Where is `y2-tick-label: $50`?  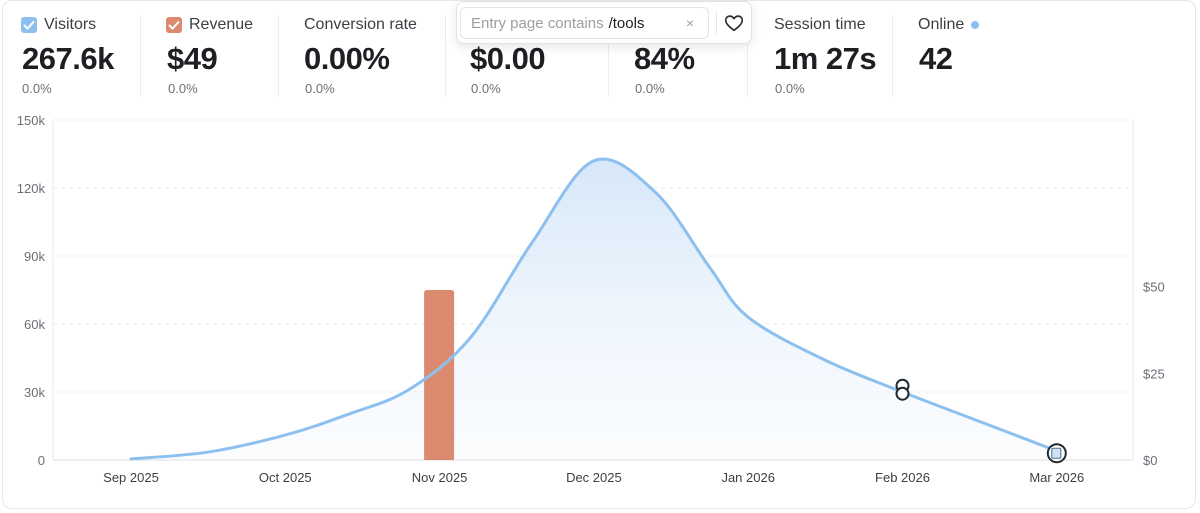 y2-tick-label: $50 is located at coordinates (1154, 287).